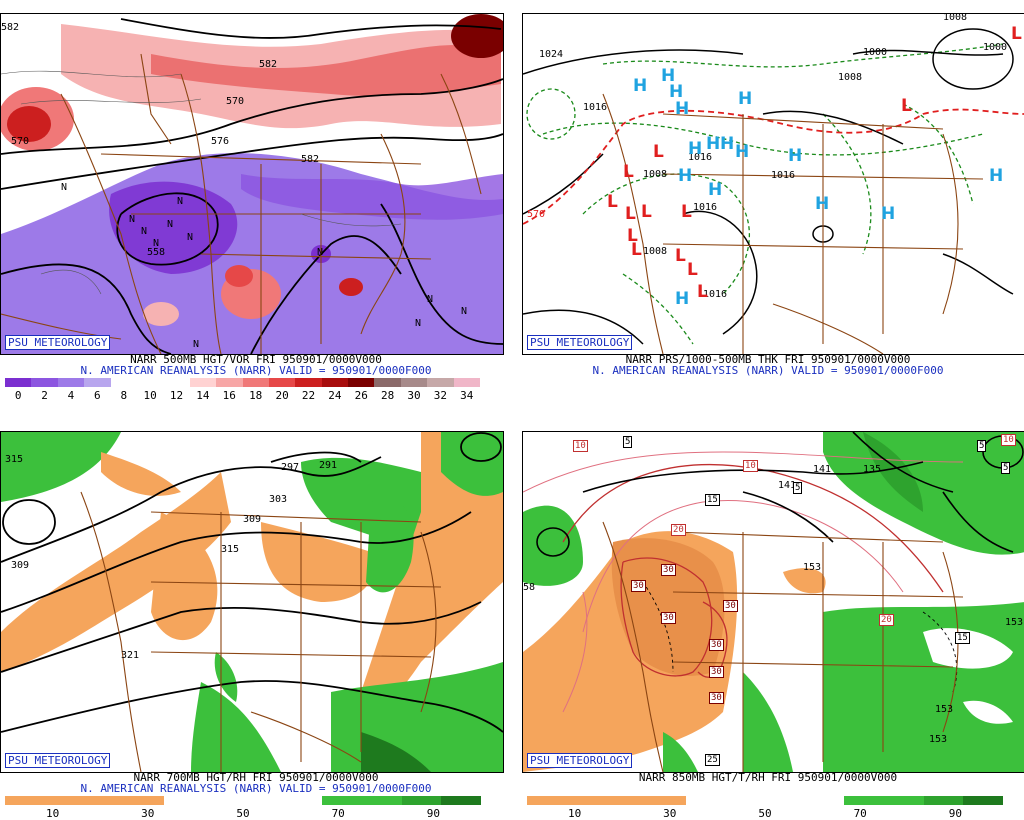 This screenshot has height=820, width=1024. I want to click on temp-label: 5, so click(798, 488).